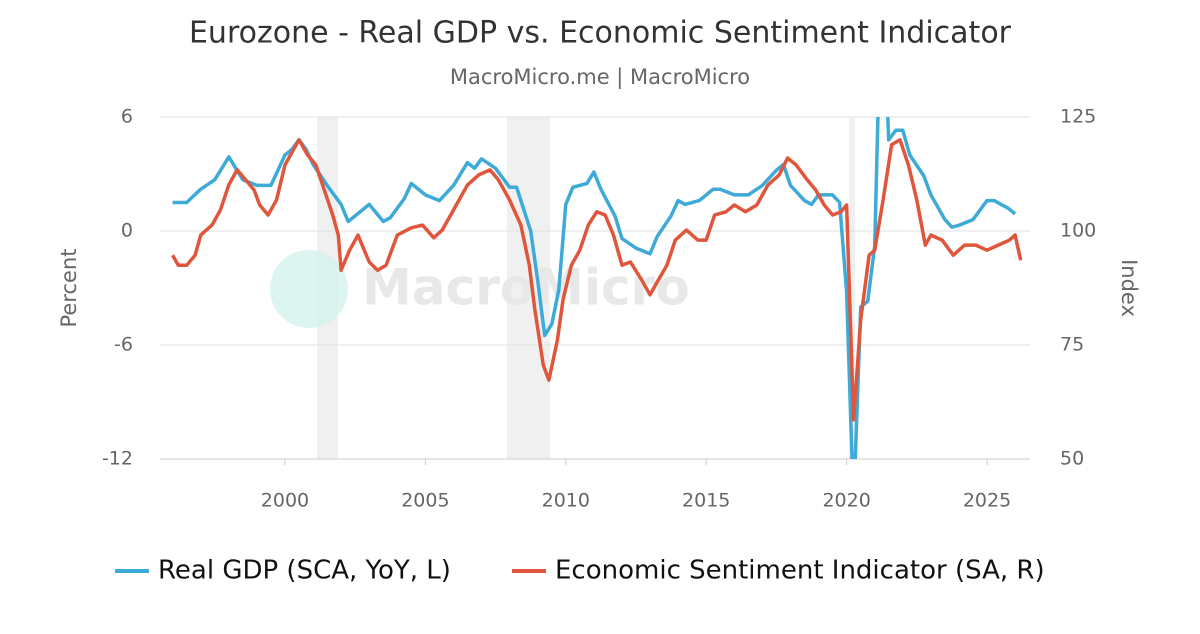 Image resolution: width=1200 pixels, height=634 pixels. I want to click on y2-tick-label: 100, so click(1078, 231).